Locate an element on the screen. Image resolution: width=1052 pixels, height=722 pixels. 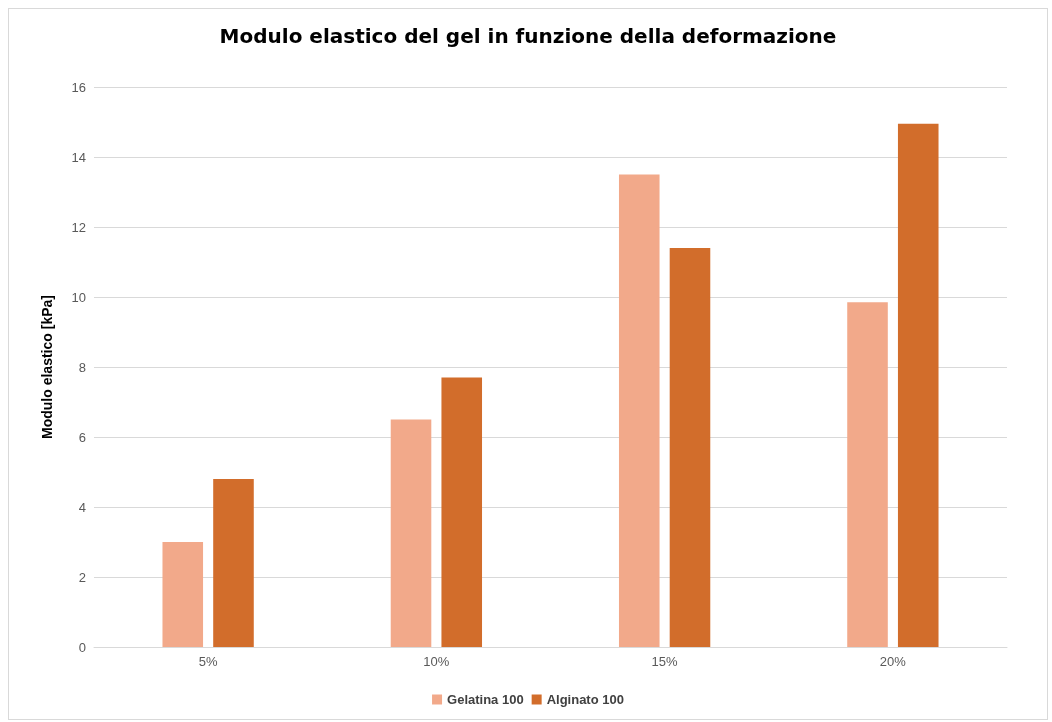
y-tick-label: 4 is located at coordinates (82, 507).